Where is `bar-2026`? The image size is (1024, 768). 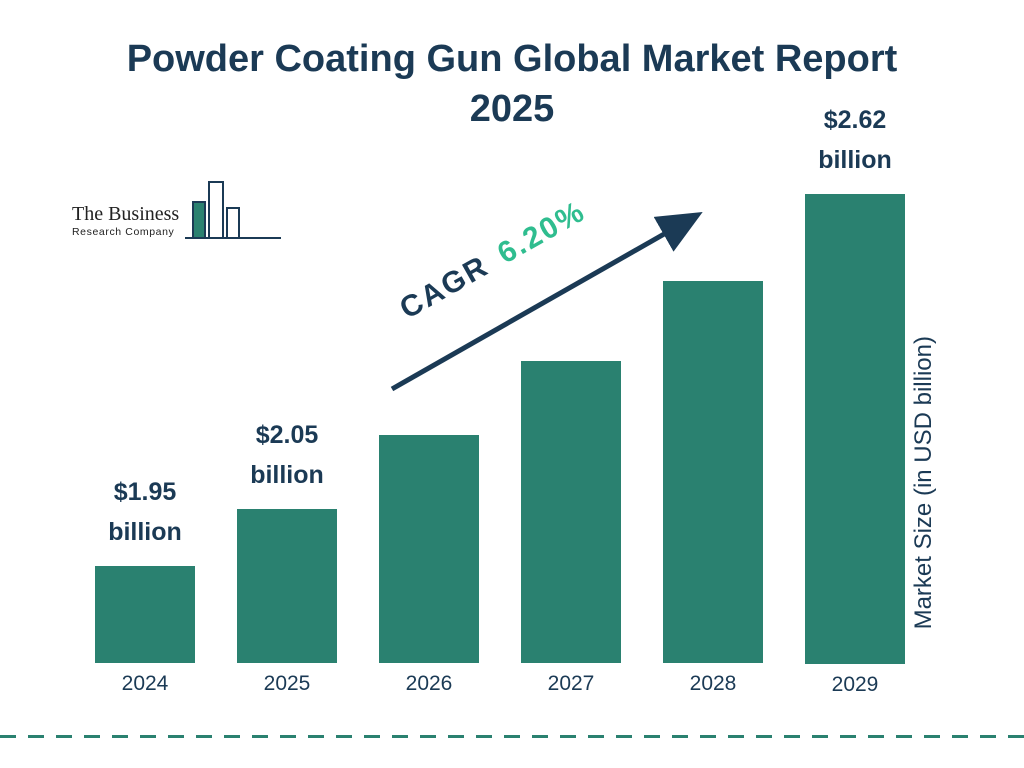
bar-2026 is located at coordinates (429, 549).